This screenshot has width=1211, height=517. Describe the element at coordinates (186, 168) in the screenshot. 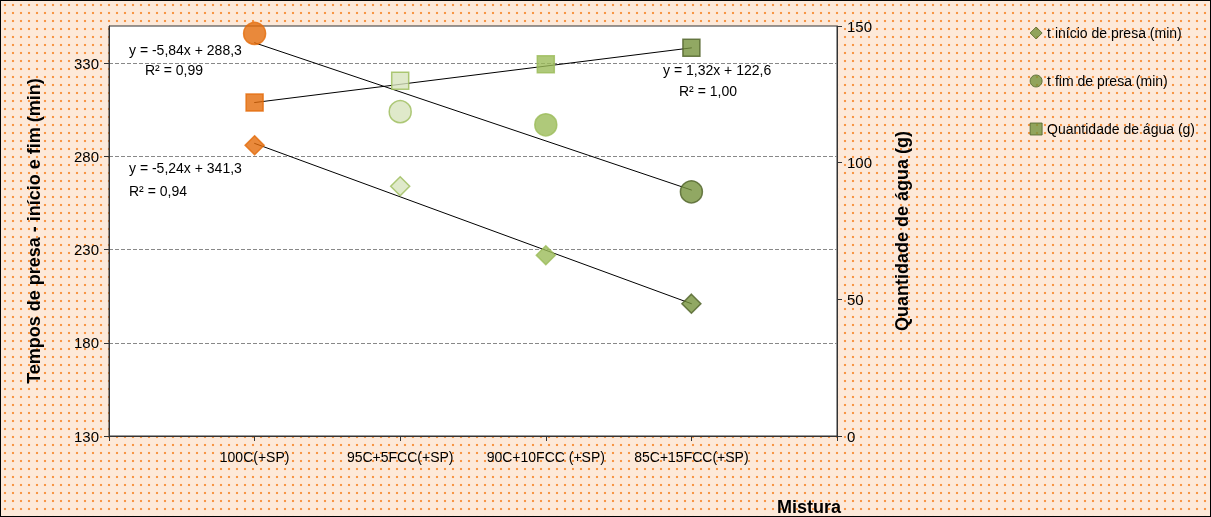

I see `annotation: y = -5,24x + 341,3` at that location.